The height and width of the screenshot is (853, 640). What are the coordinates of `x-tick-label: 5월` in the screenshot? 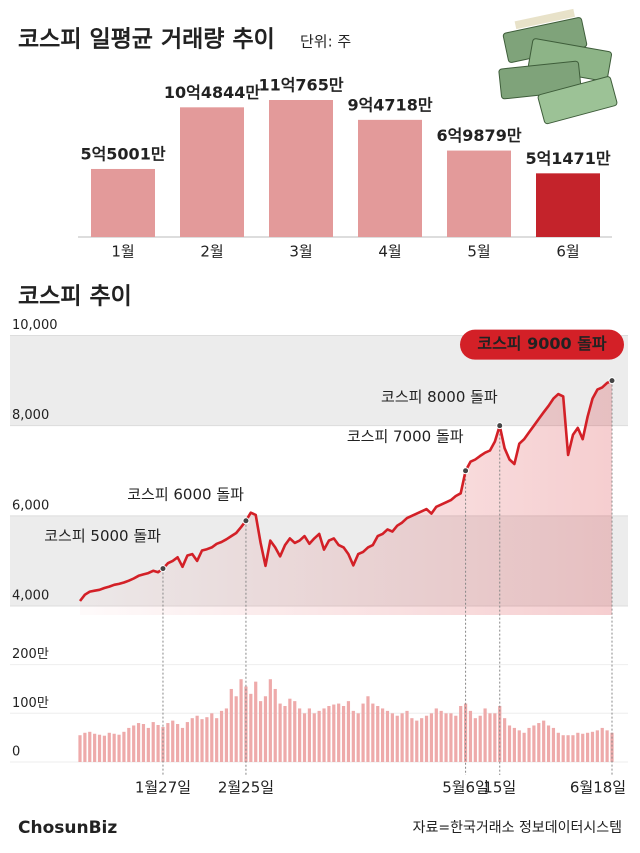 It's located at (478, 252).